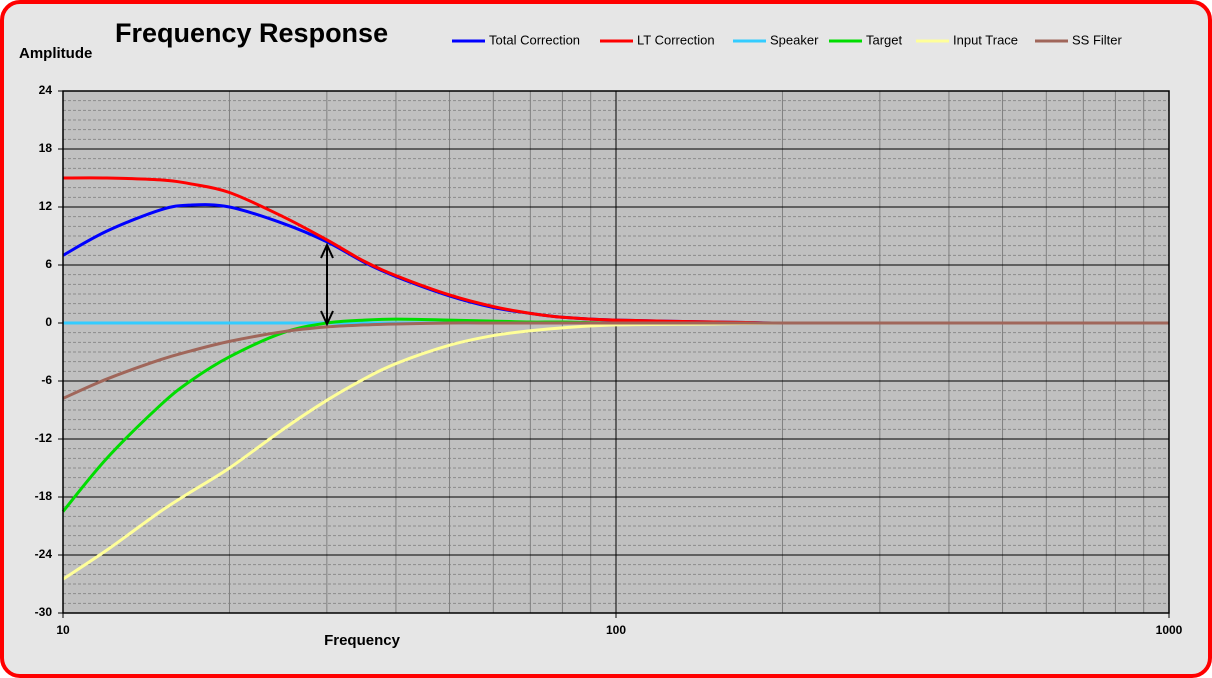  Describe the element at coordinates (362, 640) in the screenshot. I see `x-axis-label: Frequency` at that location.